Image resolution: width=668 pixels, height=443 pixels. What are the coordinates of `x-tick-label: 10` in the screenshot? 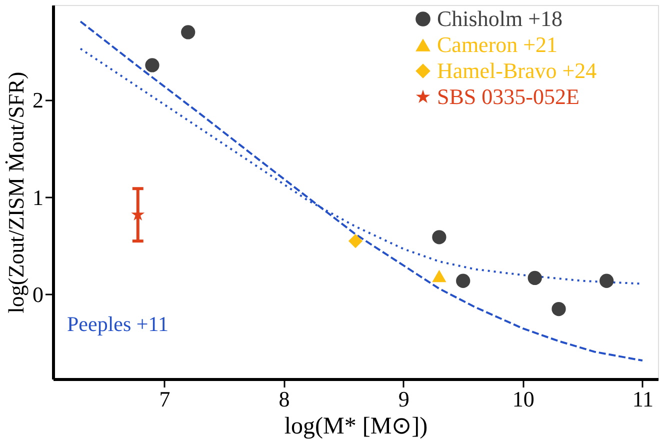 It's located at (523, 399).